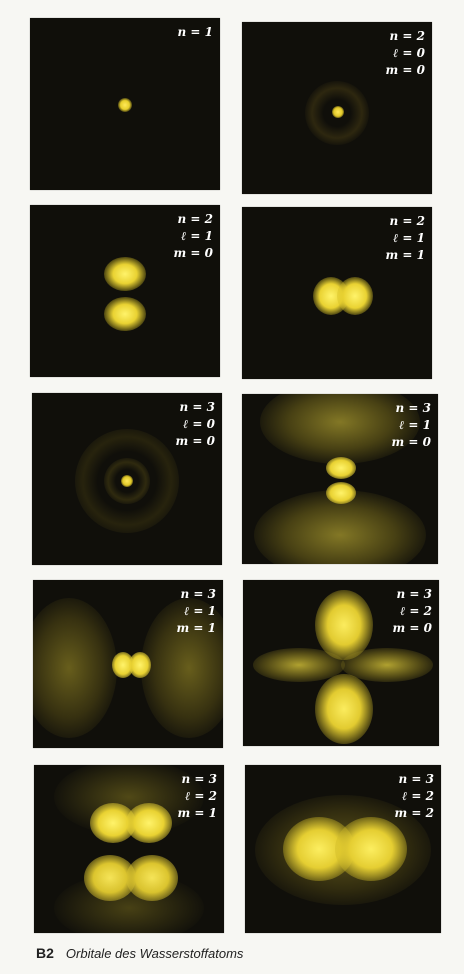 The image size is (464, 974). I want to click on quantum-labels: n = 3 ℓ = 2 m = 2, so click(414, 796).